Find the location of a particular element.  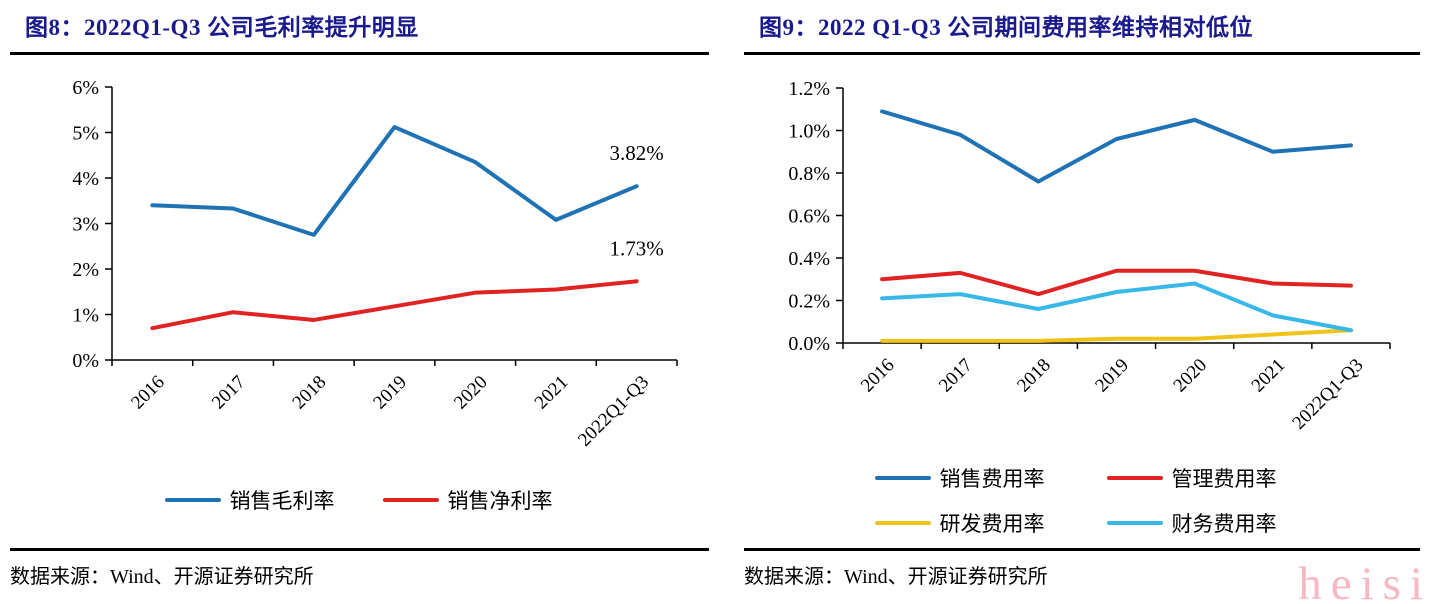

legend-item: 销售净利率 is located at coordinates (467, 500).